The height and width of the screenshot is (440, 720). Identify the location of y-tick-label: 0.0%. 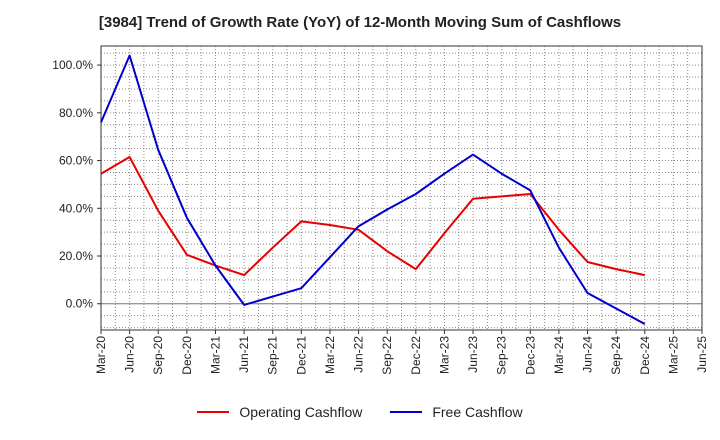
(80, 304).